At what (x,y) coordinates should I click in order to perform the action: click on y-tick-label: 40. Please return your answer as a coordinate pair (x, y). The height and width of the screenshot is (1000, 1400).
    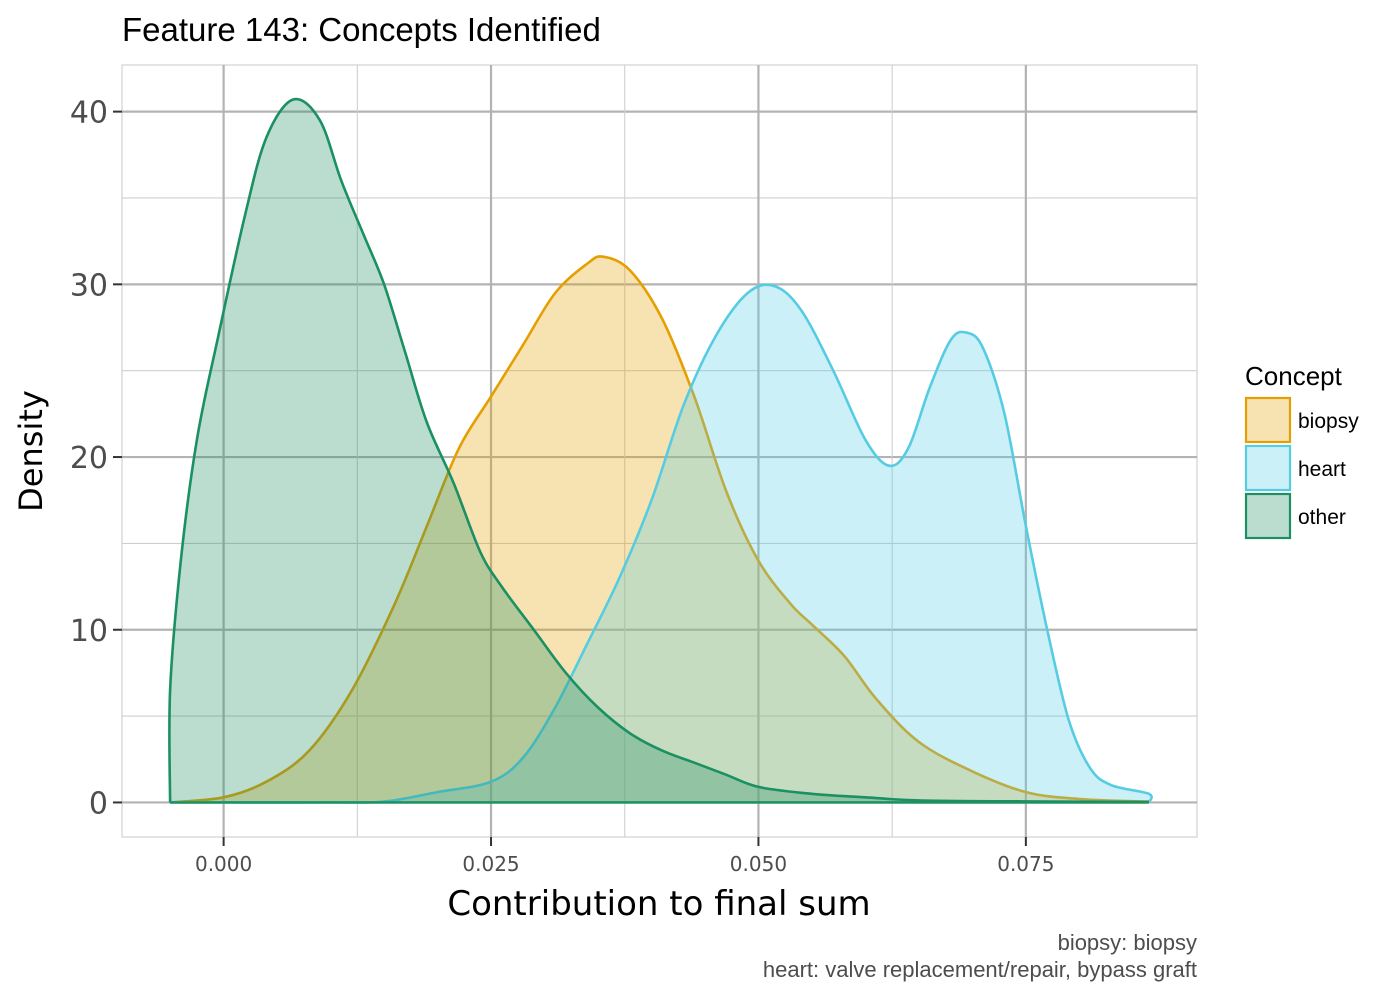
    Looking at the image, I should click on (89, 113).